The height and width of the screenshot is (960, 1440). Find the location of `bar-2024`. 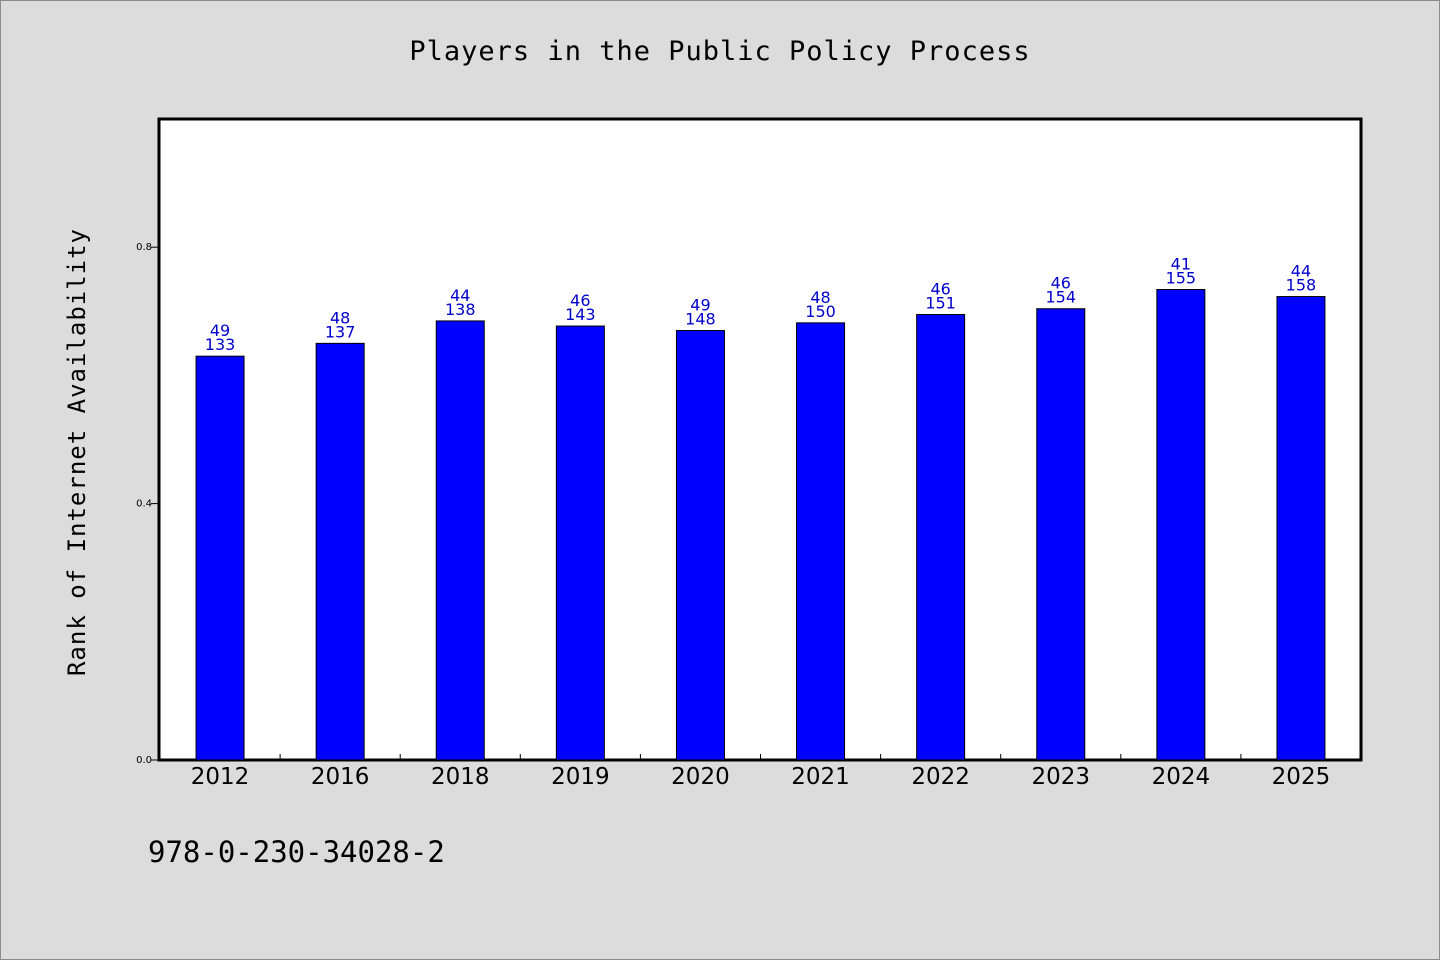

bar-2024 is located at coordinates (1181, 525).